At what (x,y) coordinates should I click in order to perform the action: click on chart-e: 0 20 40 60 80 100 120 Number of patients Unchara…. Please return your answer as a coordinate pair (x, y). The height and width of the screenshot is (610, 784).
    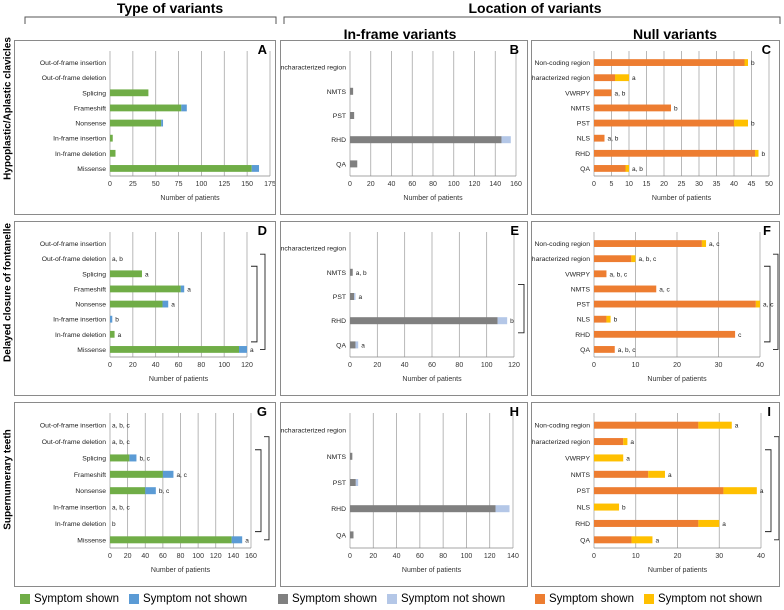
    Looking at the image, I should click on (404, 307).